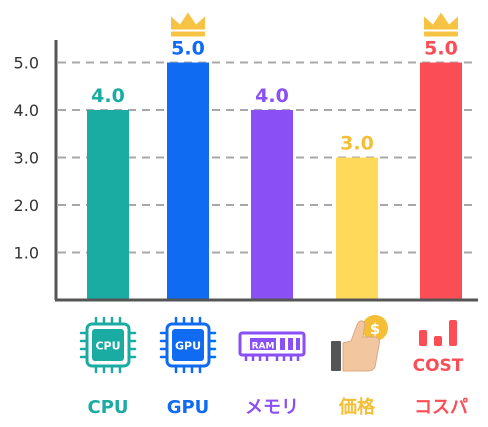  What do you see at coordinates (26, 253) in the screenshot?
I see `y-tick-label: 1.0` at bounding box center [26, 253].